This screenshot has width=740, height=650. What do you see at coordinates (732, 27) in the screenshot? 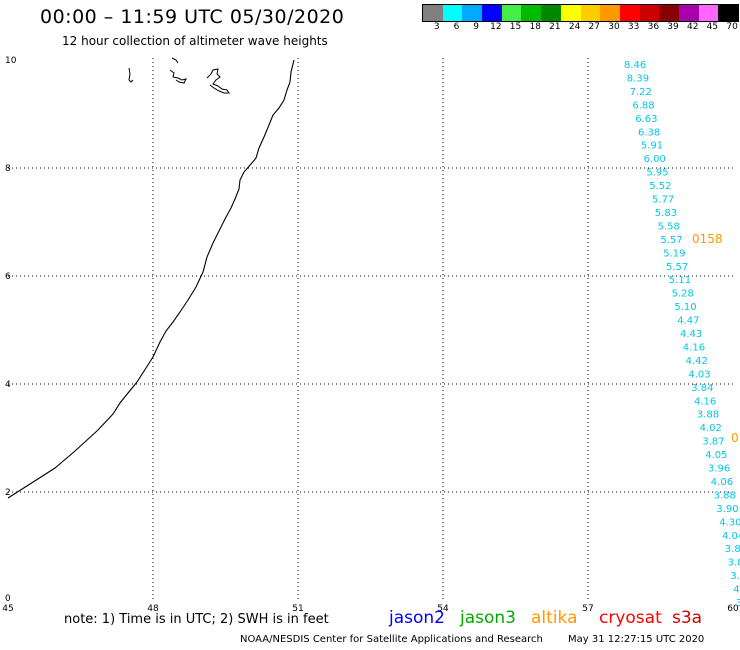
I see `legend-label: 70` at bounding box center [732, 27].